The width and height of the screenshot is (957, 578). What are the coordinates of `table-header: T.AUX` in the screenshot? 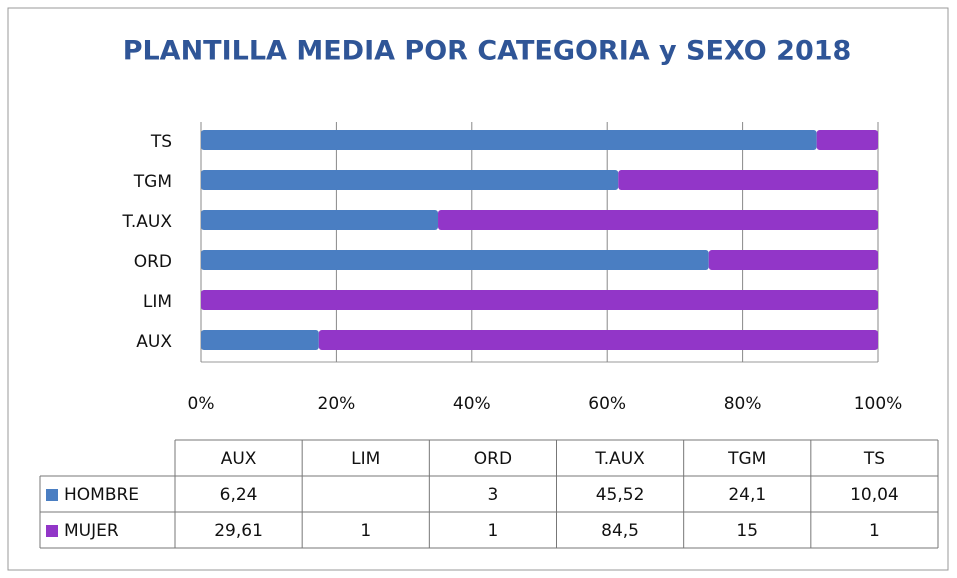 It's located at (619, 459).